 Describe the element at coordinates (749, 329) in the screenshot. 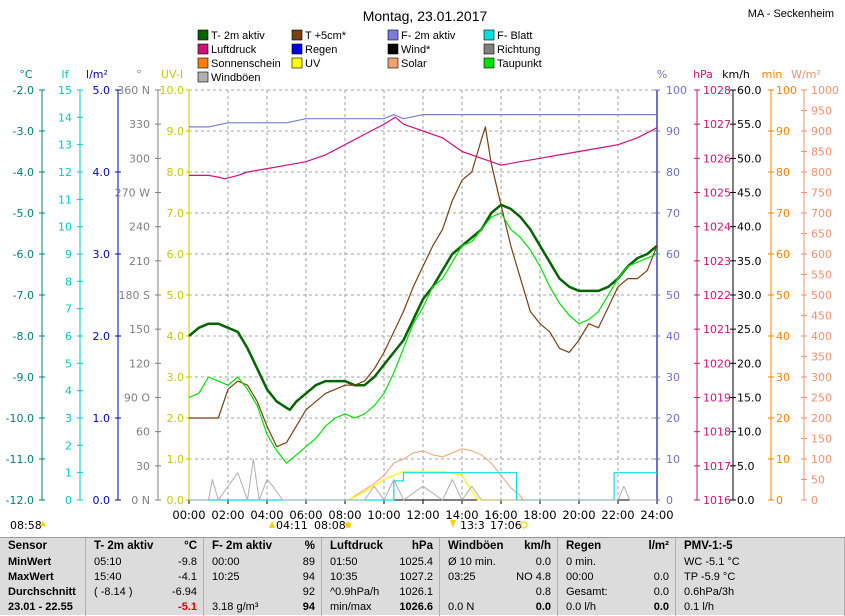

I see `axis-tick-label: 25.0` at that location.